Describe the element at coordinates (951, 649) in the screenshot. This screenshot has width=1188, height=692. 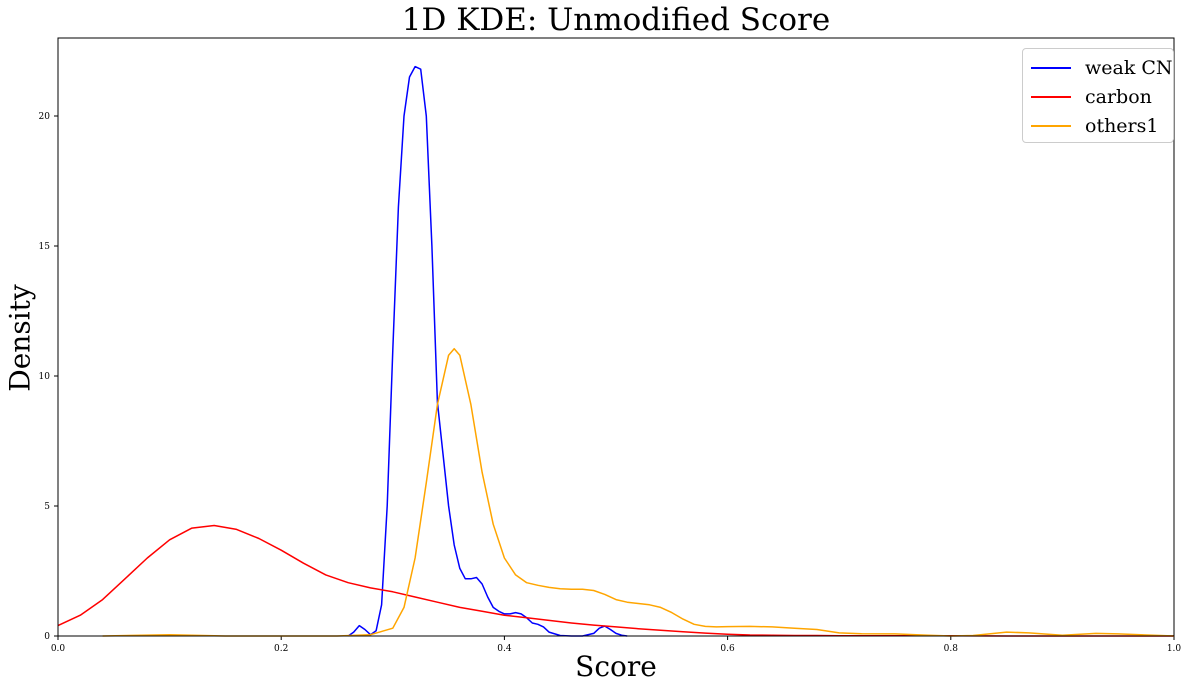
I see `x-tick-label: 0.8` at that location.